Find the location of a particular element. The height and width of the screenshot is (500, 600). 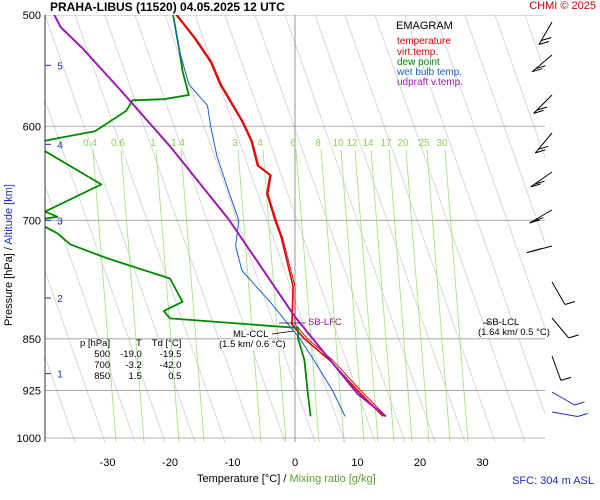

table-row: 850 1.5 0.5 is located at coordinates (131, 376).